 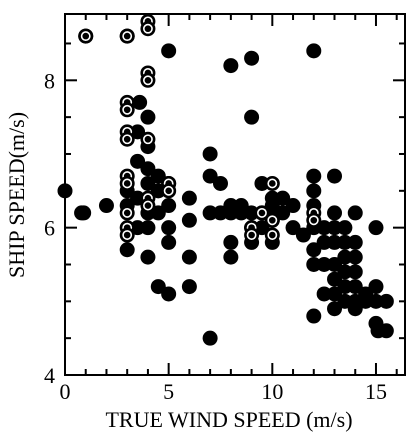 I want to click on y-tick-label: 4, so click(x=49, y=375).